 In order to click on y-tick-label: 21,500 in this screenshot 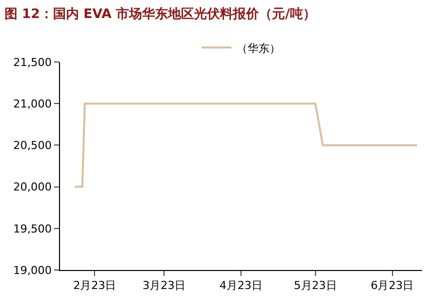, I will do `click(32, 62)`.